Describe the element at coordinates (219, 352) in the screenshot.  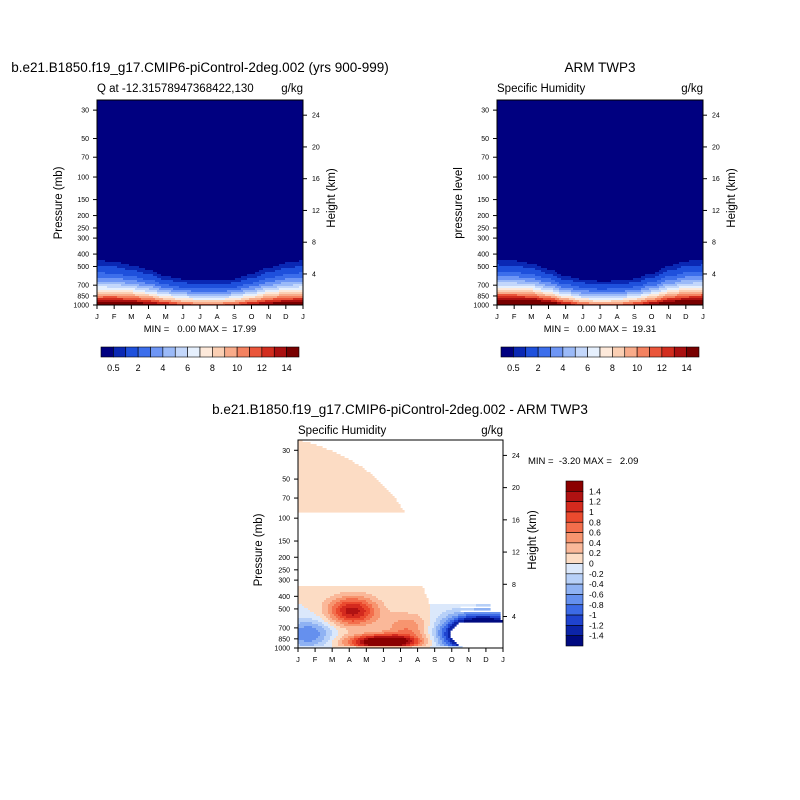
I see `colorbar-model-swatch` at that location.